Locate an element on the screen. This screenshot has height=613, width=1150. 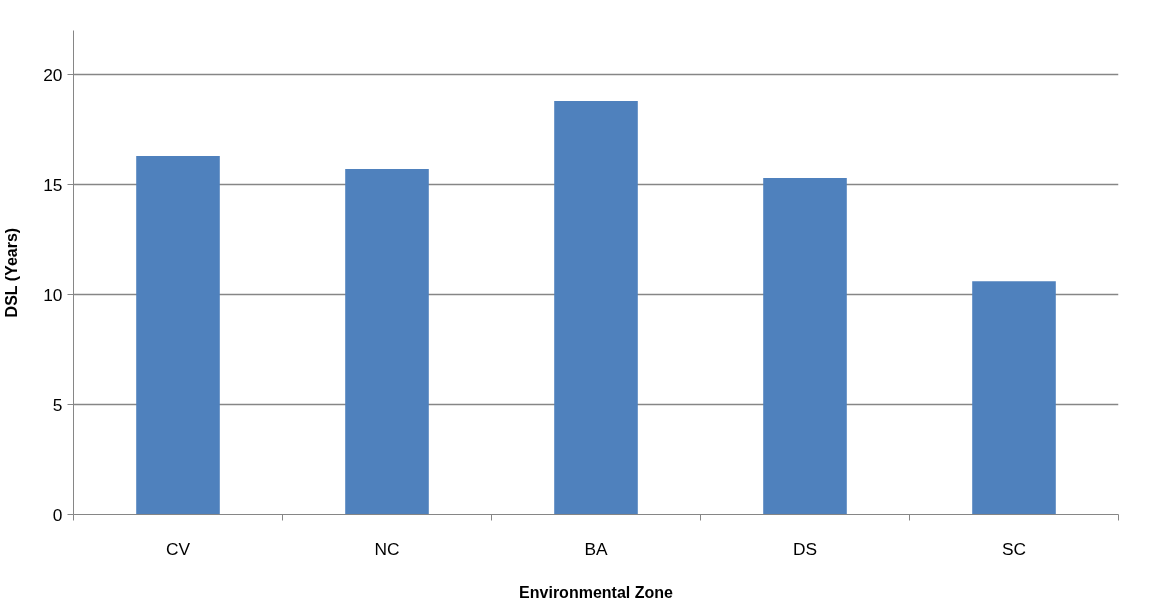
y-axis-title: DSL (Years) is located at coordinates (12, 272).